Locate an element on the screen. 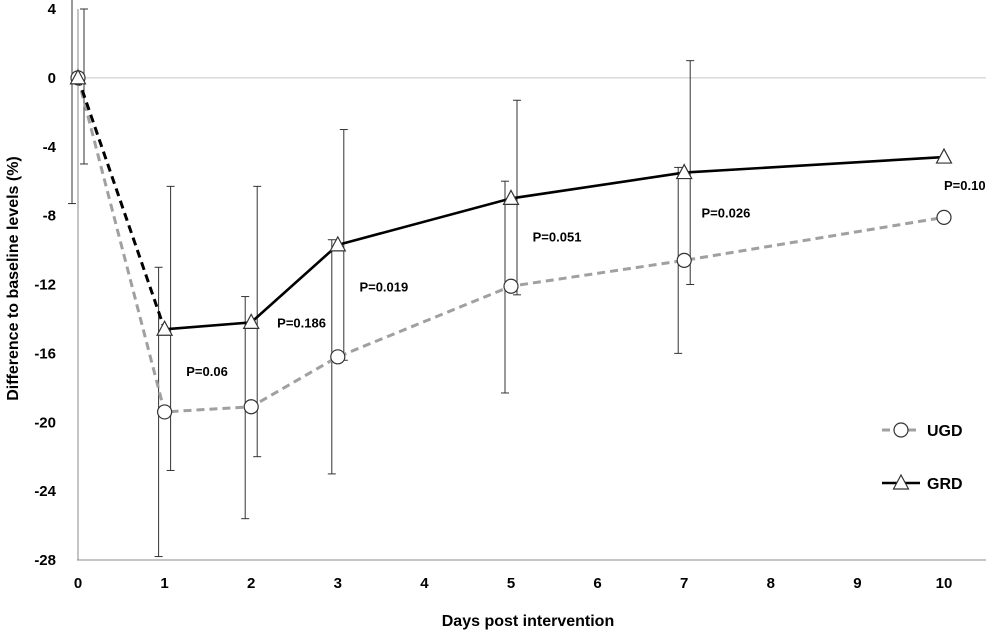 This screenshot has height=634, width=1000. y-axis-title: Difference to baseline levels (%) is located at coordinates (13, 278).